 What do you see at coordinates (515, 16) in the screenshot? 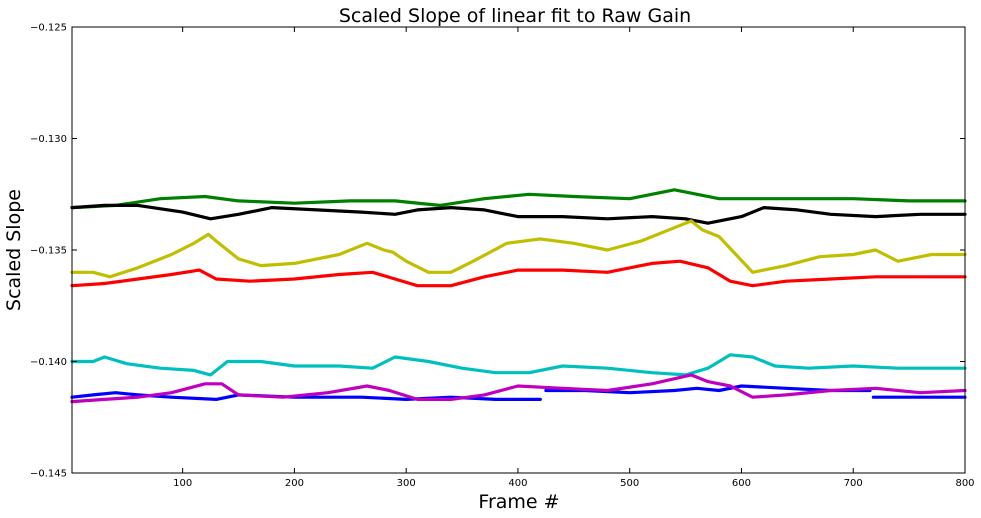
I see `chart-title: Scaled Slope of linear fit to Raw Gain` at bounding box center [515, 16].